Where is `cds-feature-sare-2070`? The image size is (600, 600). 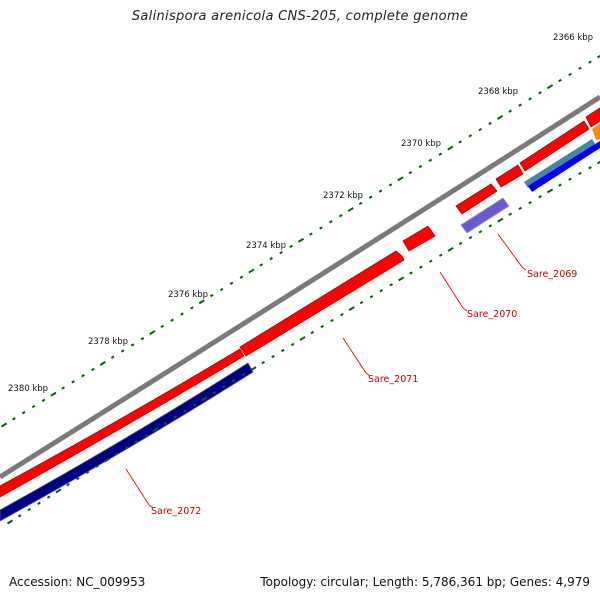 cds-feature-sare-2070 is located at coordinates (419, 238).